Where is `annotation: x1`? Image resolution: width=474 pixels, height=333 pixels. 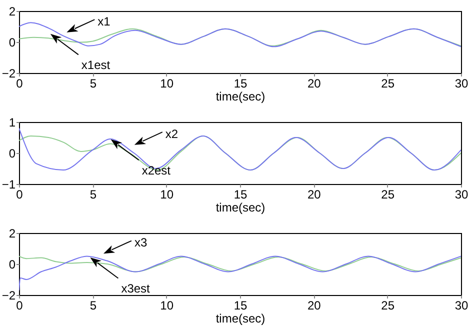 annotation: x1 is located at coordinates (104, 21).